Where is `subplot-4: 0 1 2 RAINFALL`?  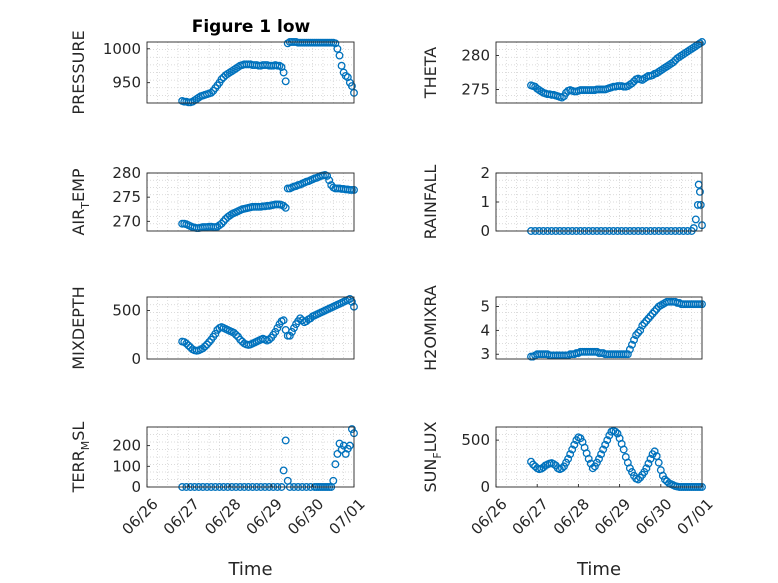 subplot-4: 0 1 2 RAINFALL is located at coordinates (563, 202).